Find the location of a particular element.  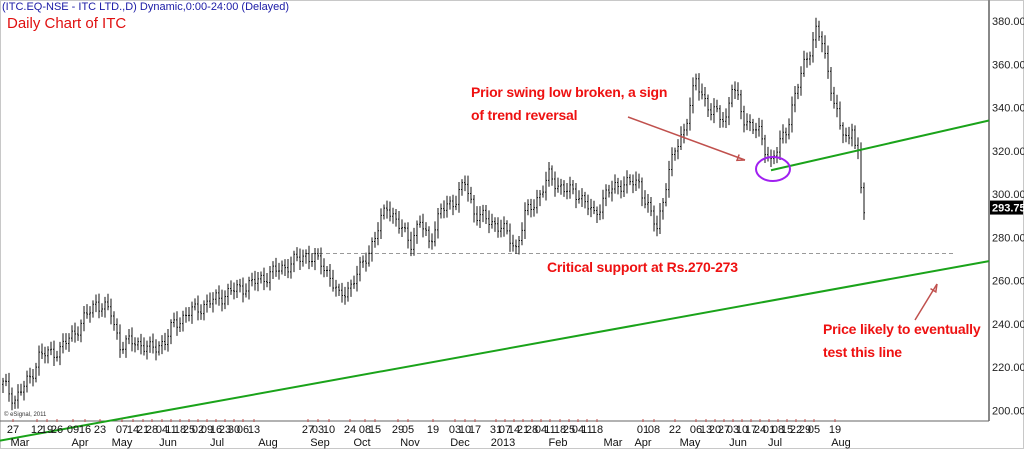

x-month-label: Dec is located at coordinates (460, 443).